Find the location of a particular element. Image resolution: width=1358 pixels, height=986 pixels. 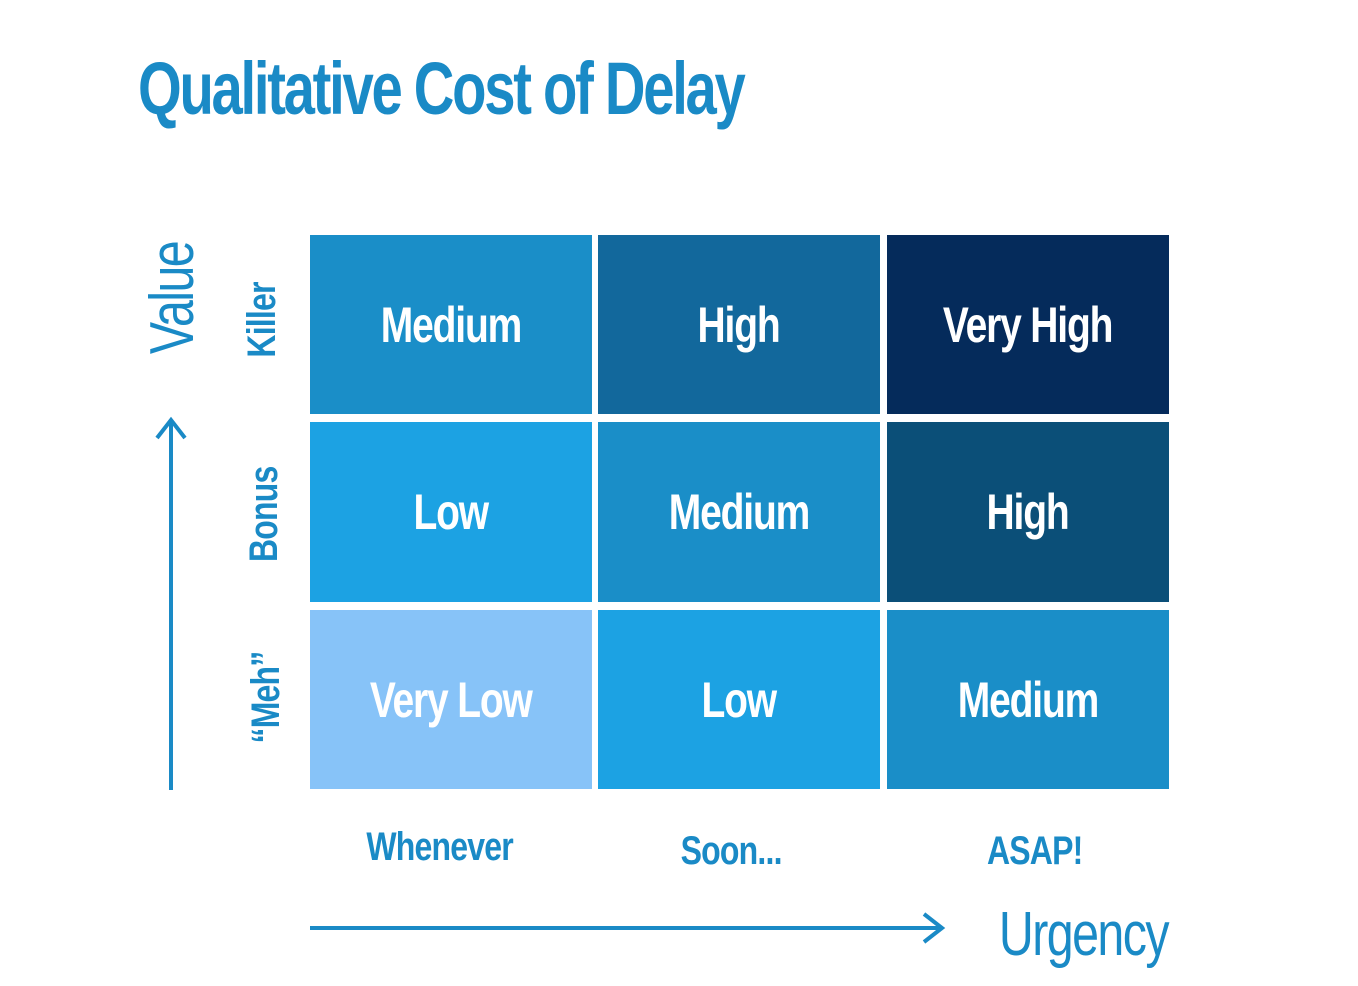

row-label-bonus: Bonus is located at coordinates (264, 514).